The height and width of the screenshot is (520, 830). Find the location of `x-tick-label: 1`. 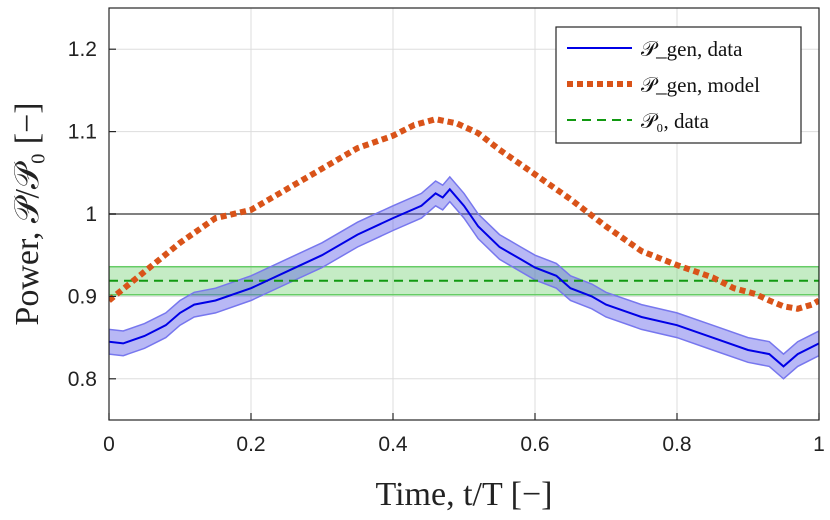

x-tick-label: 1 is located at coordinates (819, 444).